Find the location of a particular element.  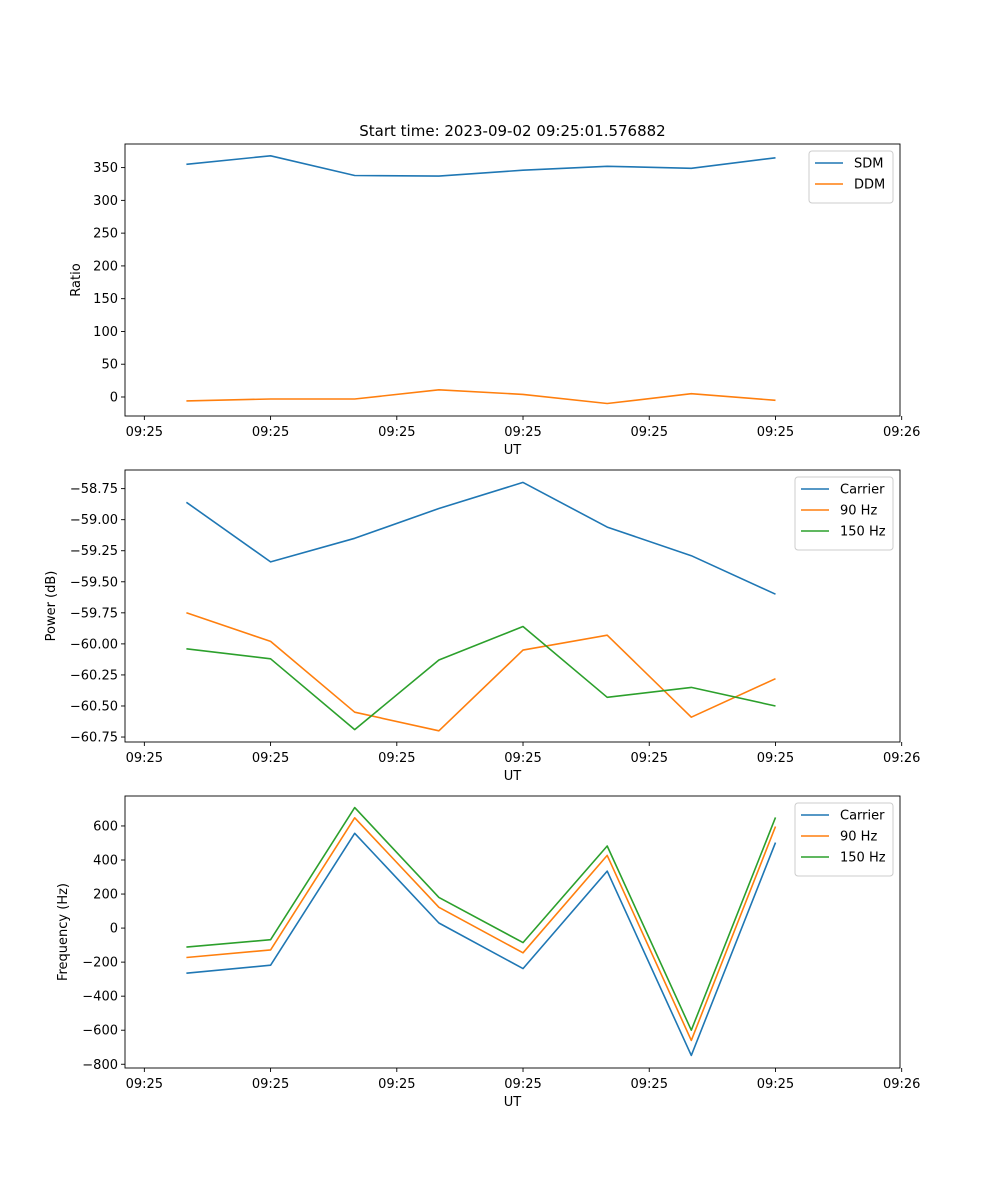

series-line-ddm is located at coordinates (481, 396).